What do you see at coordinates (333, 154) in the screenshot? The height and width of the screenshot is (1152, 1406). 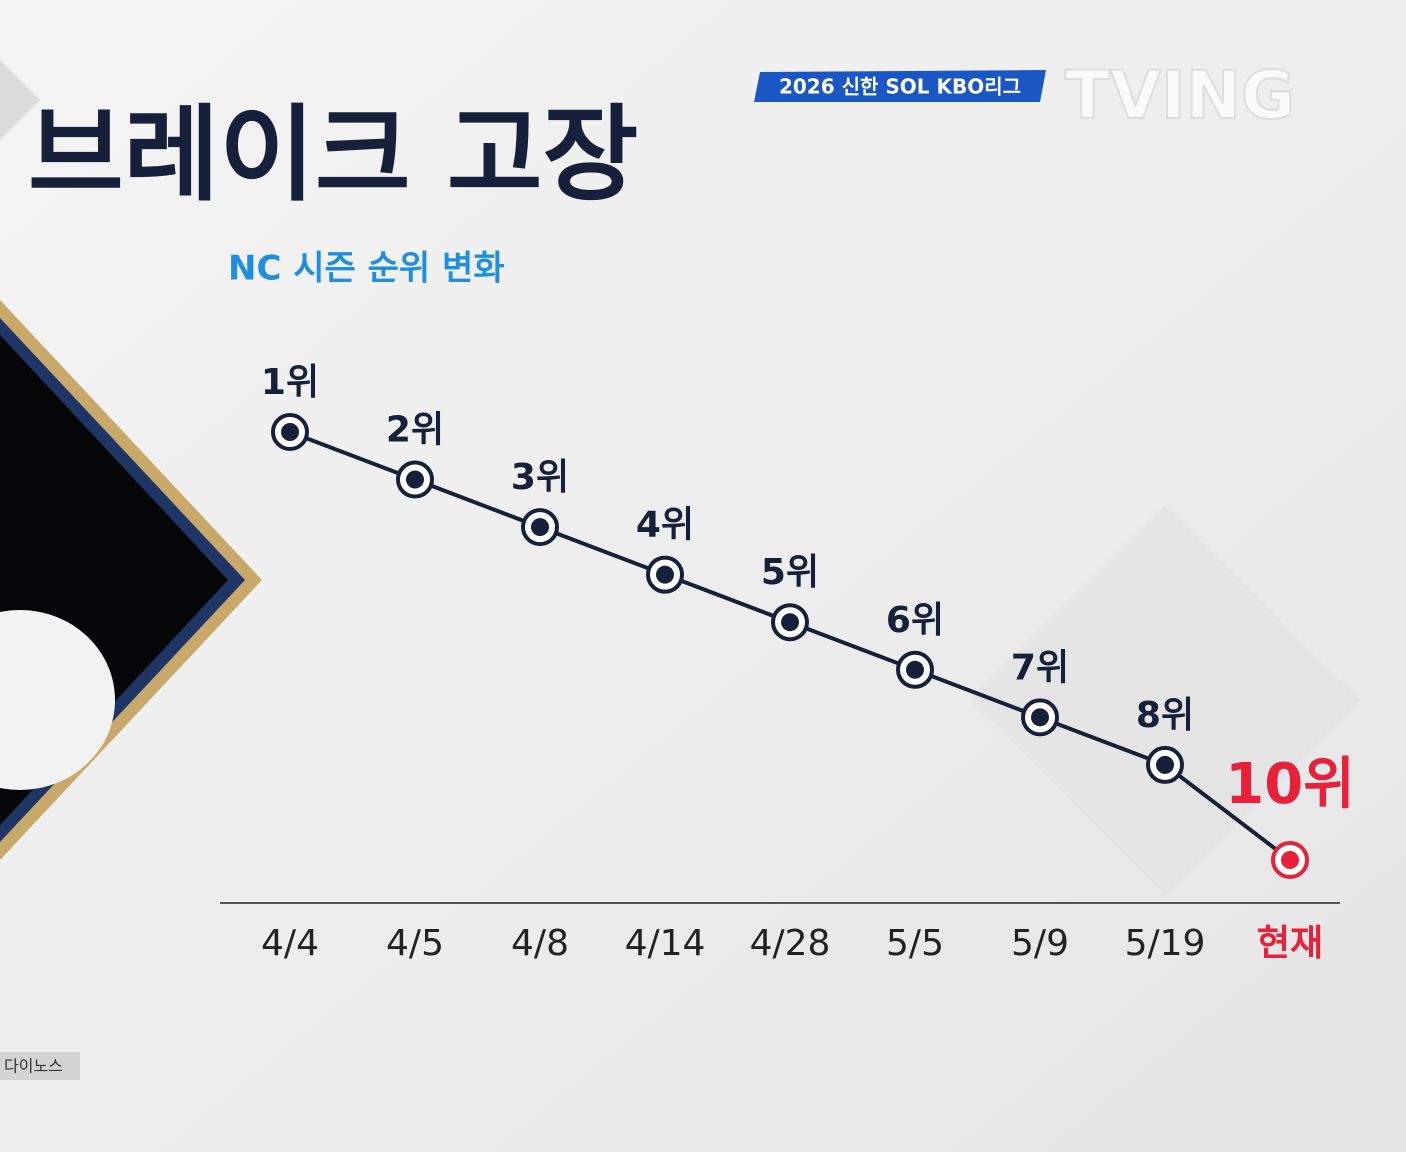 I see `chart-title: 브레이크 고장` at bounding box center [333, 154].